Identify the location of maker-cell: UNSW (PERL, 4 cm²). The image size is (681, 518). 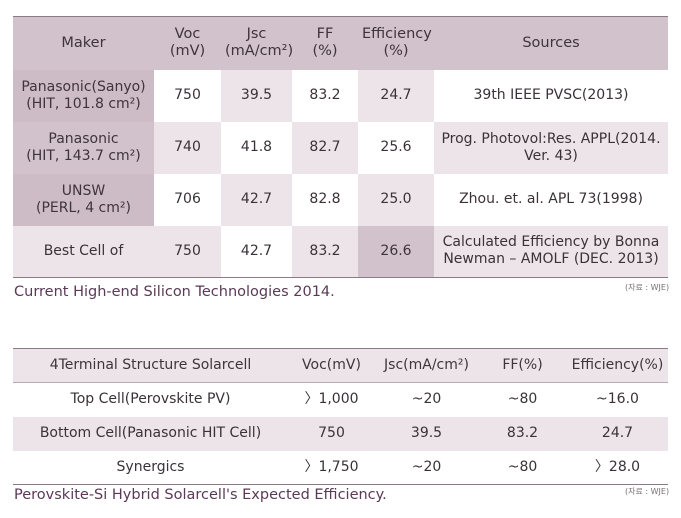
(83, 199).